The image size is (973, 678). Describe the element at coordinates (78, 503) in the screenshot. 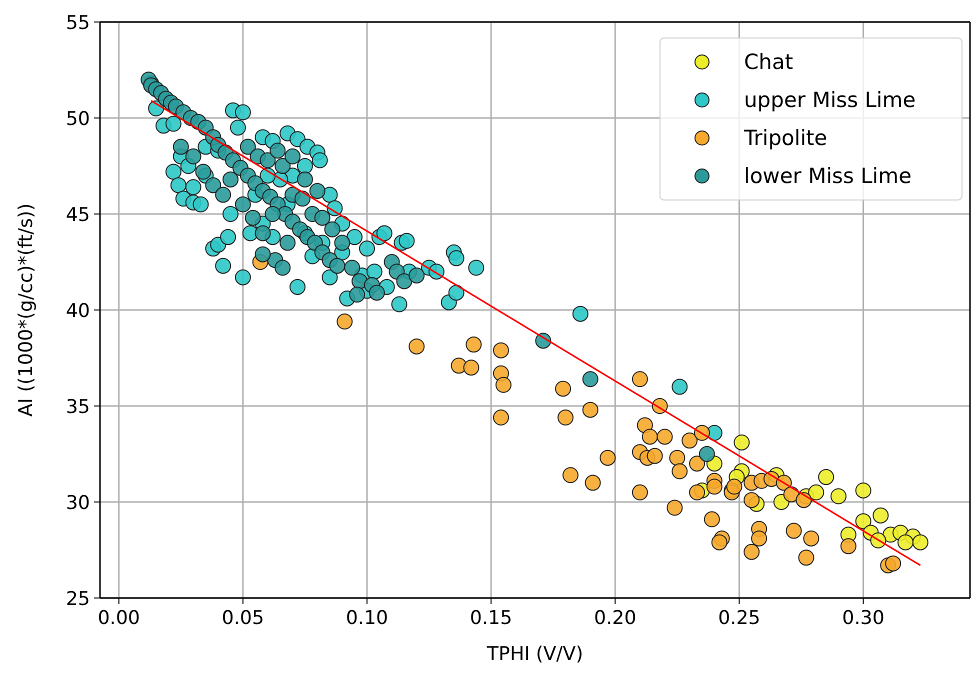

I see `y-tick-label: 30` at that location.